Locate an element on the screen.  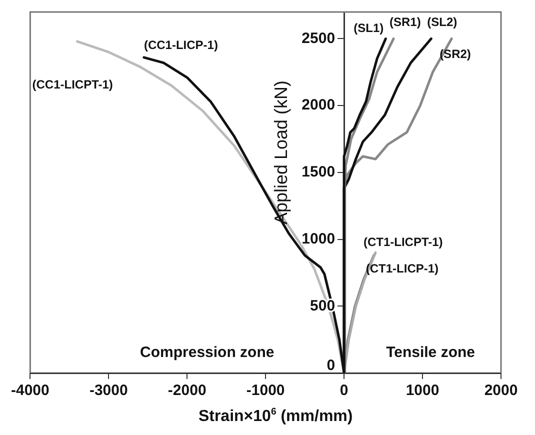
x-tick-label: -1000 is located at coordinates (265, 391).